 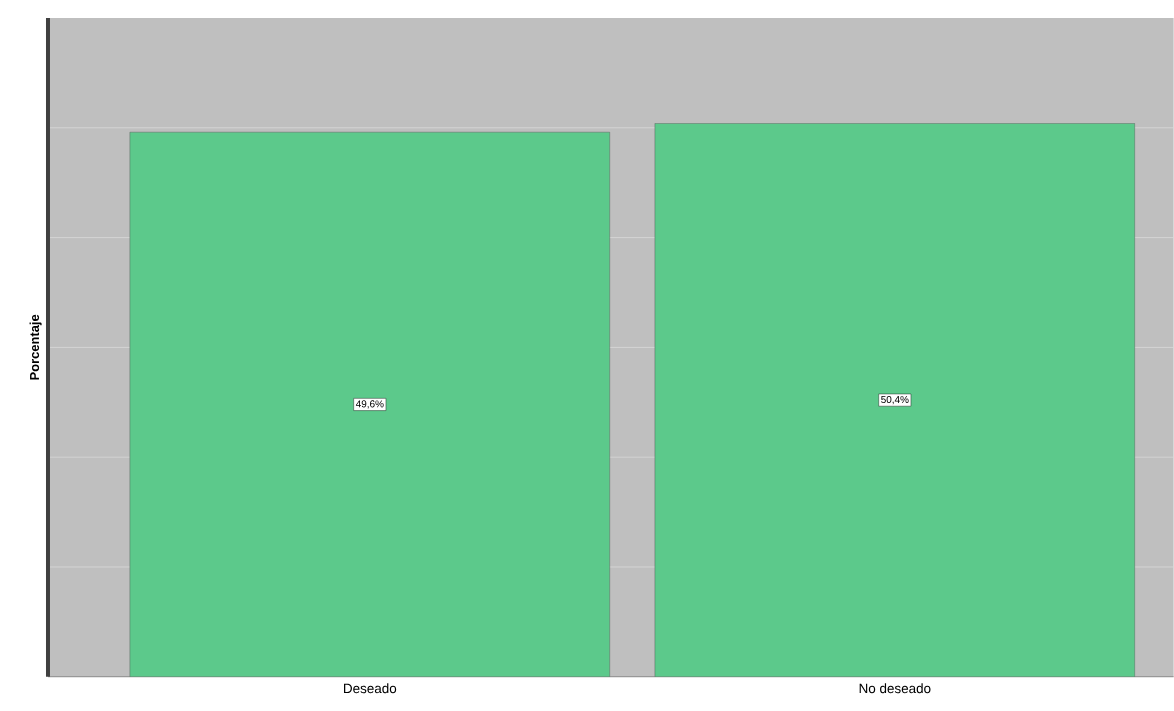 I want to click on y-axis-title: Porcentaje, so click(x=35, y=347).